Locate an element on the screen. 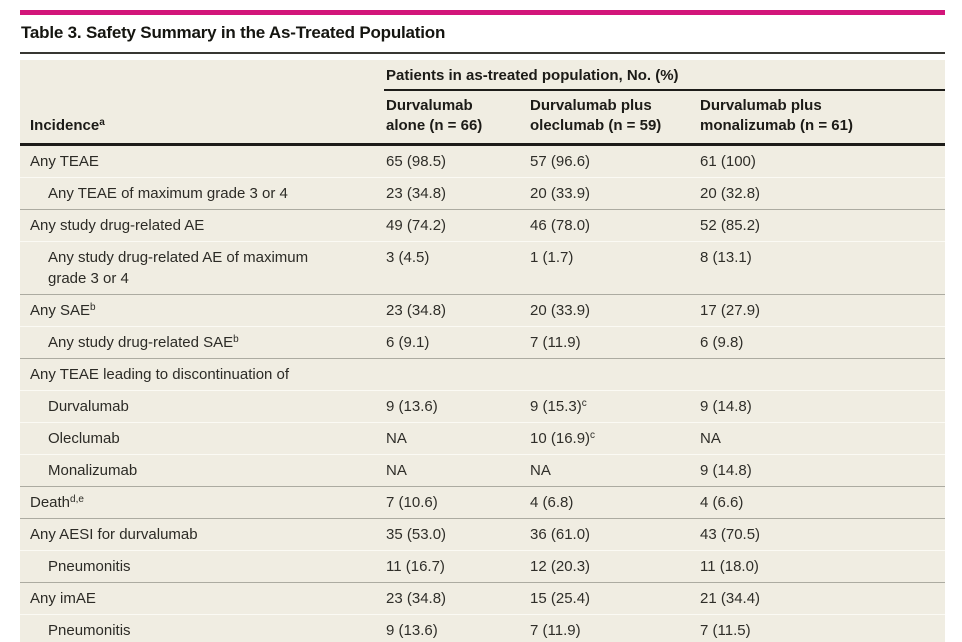 This screenshot has width=962, height=642. row-label: Any TEAE is located at coordinates (64, 161).